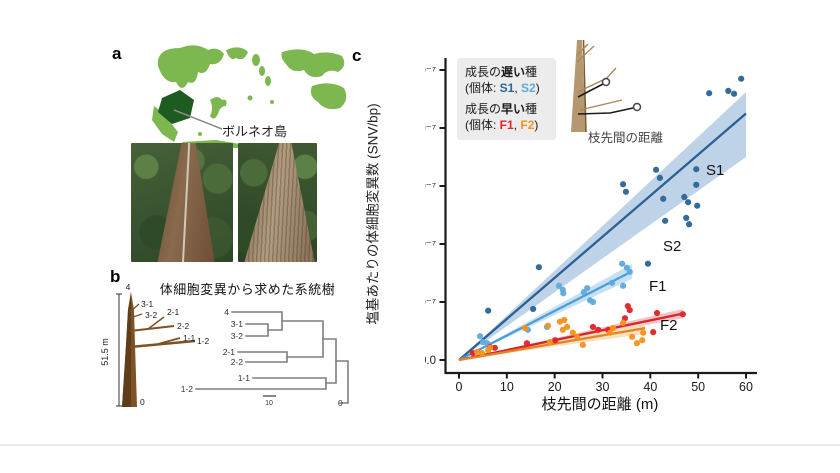  What do you see at coordinates (237, 324) in the screenshot?
I see `dendro-tip-3-1: 3-1` at bounding box center [237, 324].